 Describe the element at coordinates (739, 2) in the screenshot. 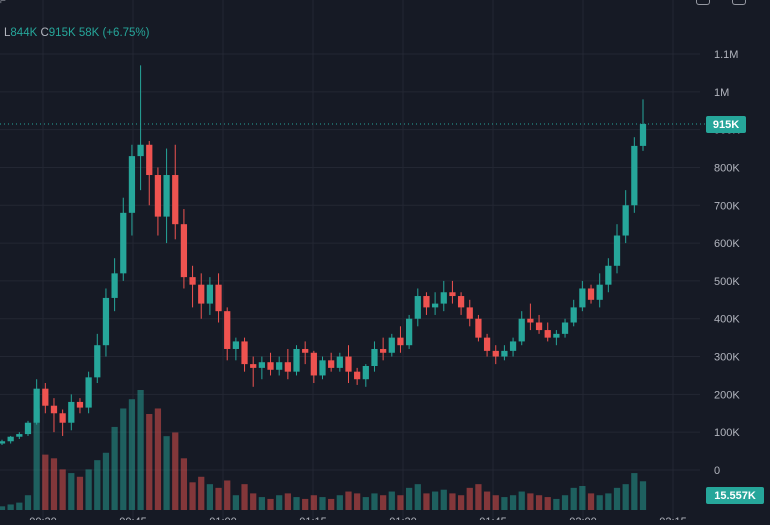

I see `fullscreen-icon` at that location.